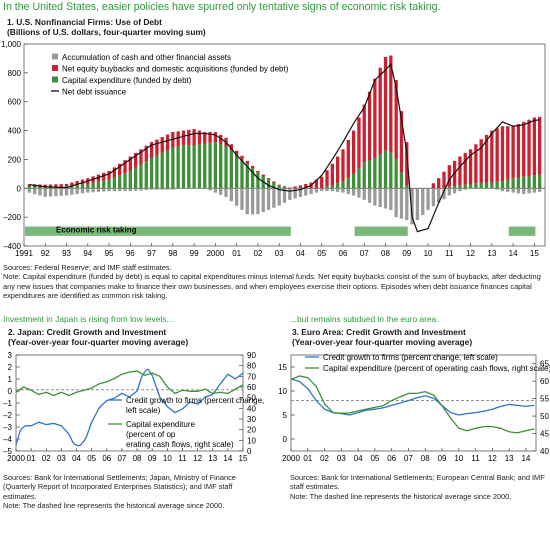 The image size is (550, 533). I want to click on japan-x-tick-label: 15, so click(243, 458).